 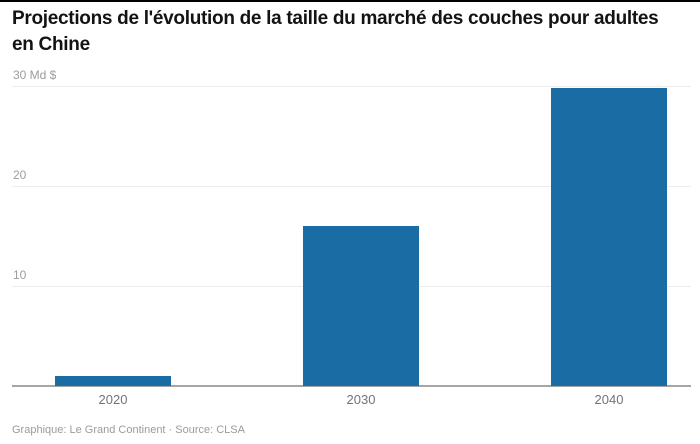 I want to click on bar-2030, so click(x=361, y=306).